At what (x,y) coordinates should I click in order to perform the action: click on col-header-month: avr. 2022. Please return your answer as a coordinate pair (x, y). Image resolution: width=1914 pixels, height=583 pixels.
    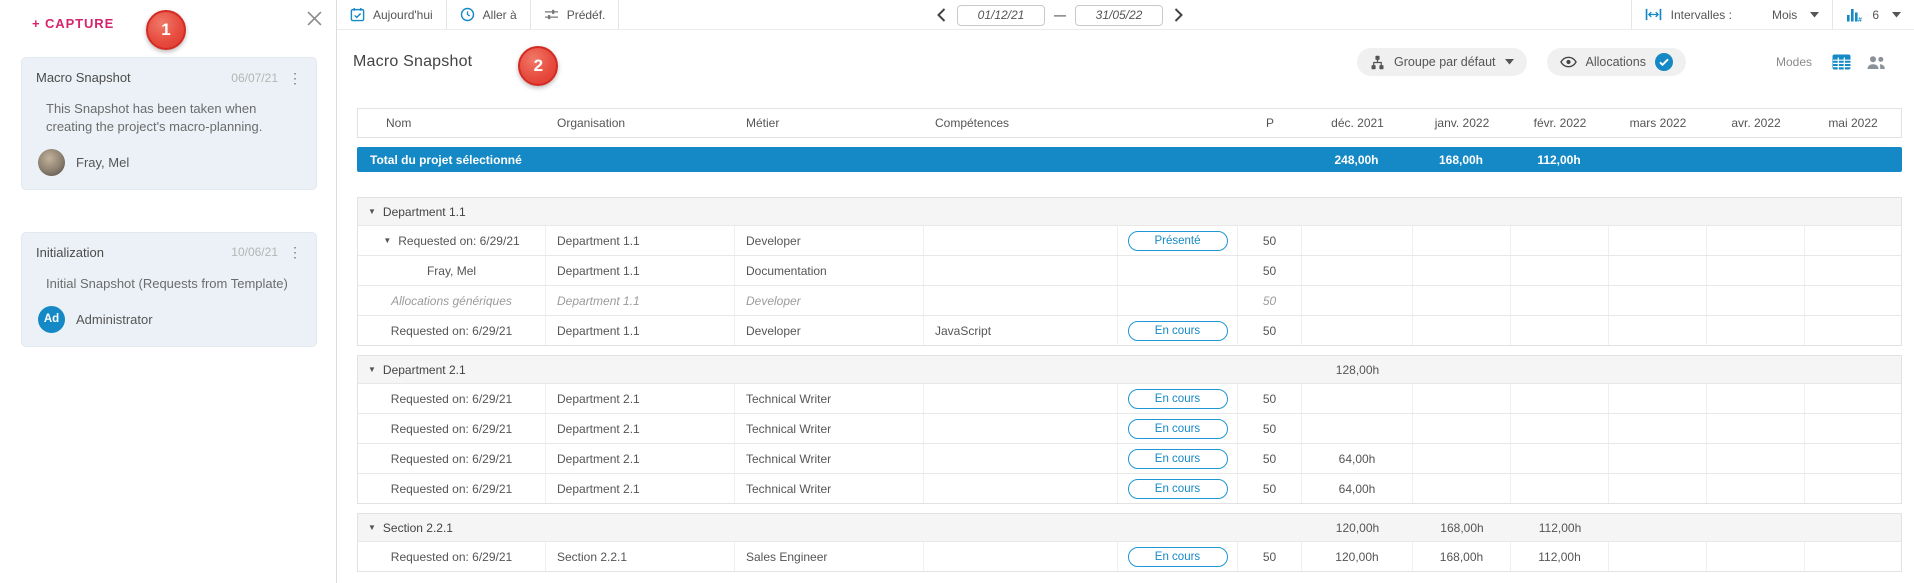
    Looking at the image, I should click on (1756, 123).